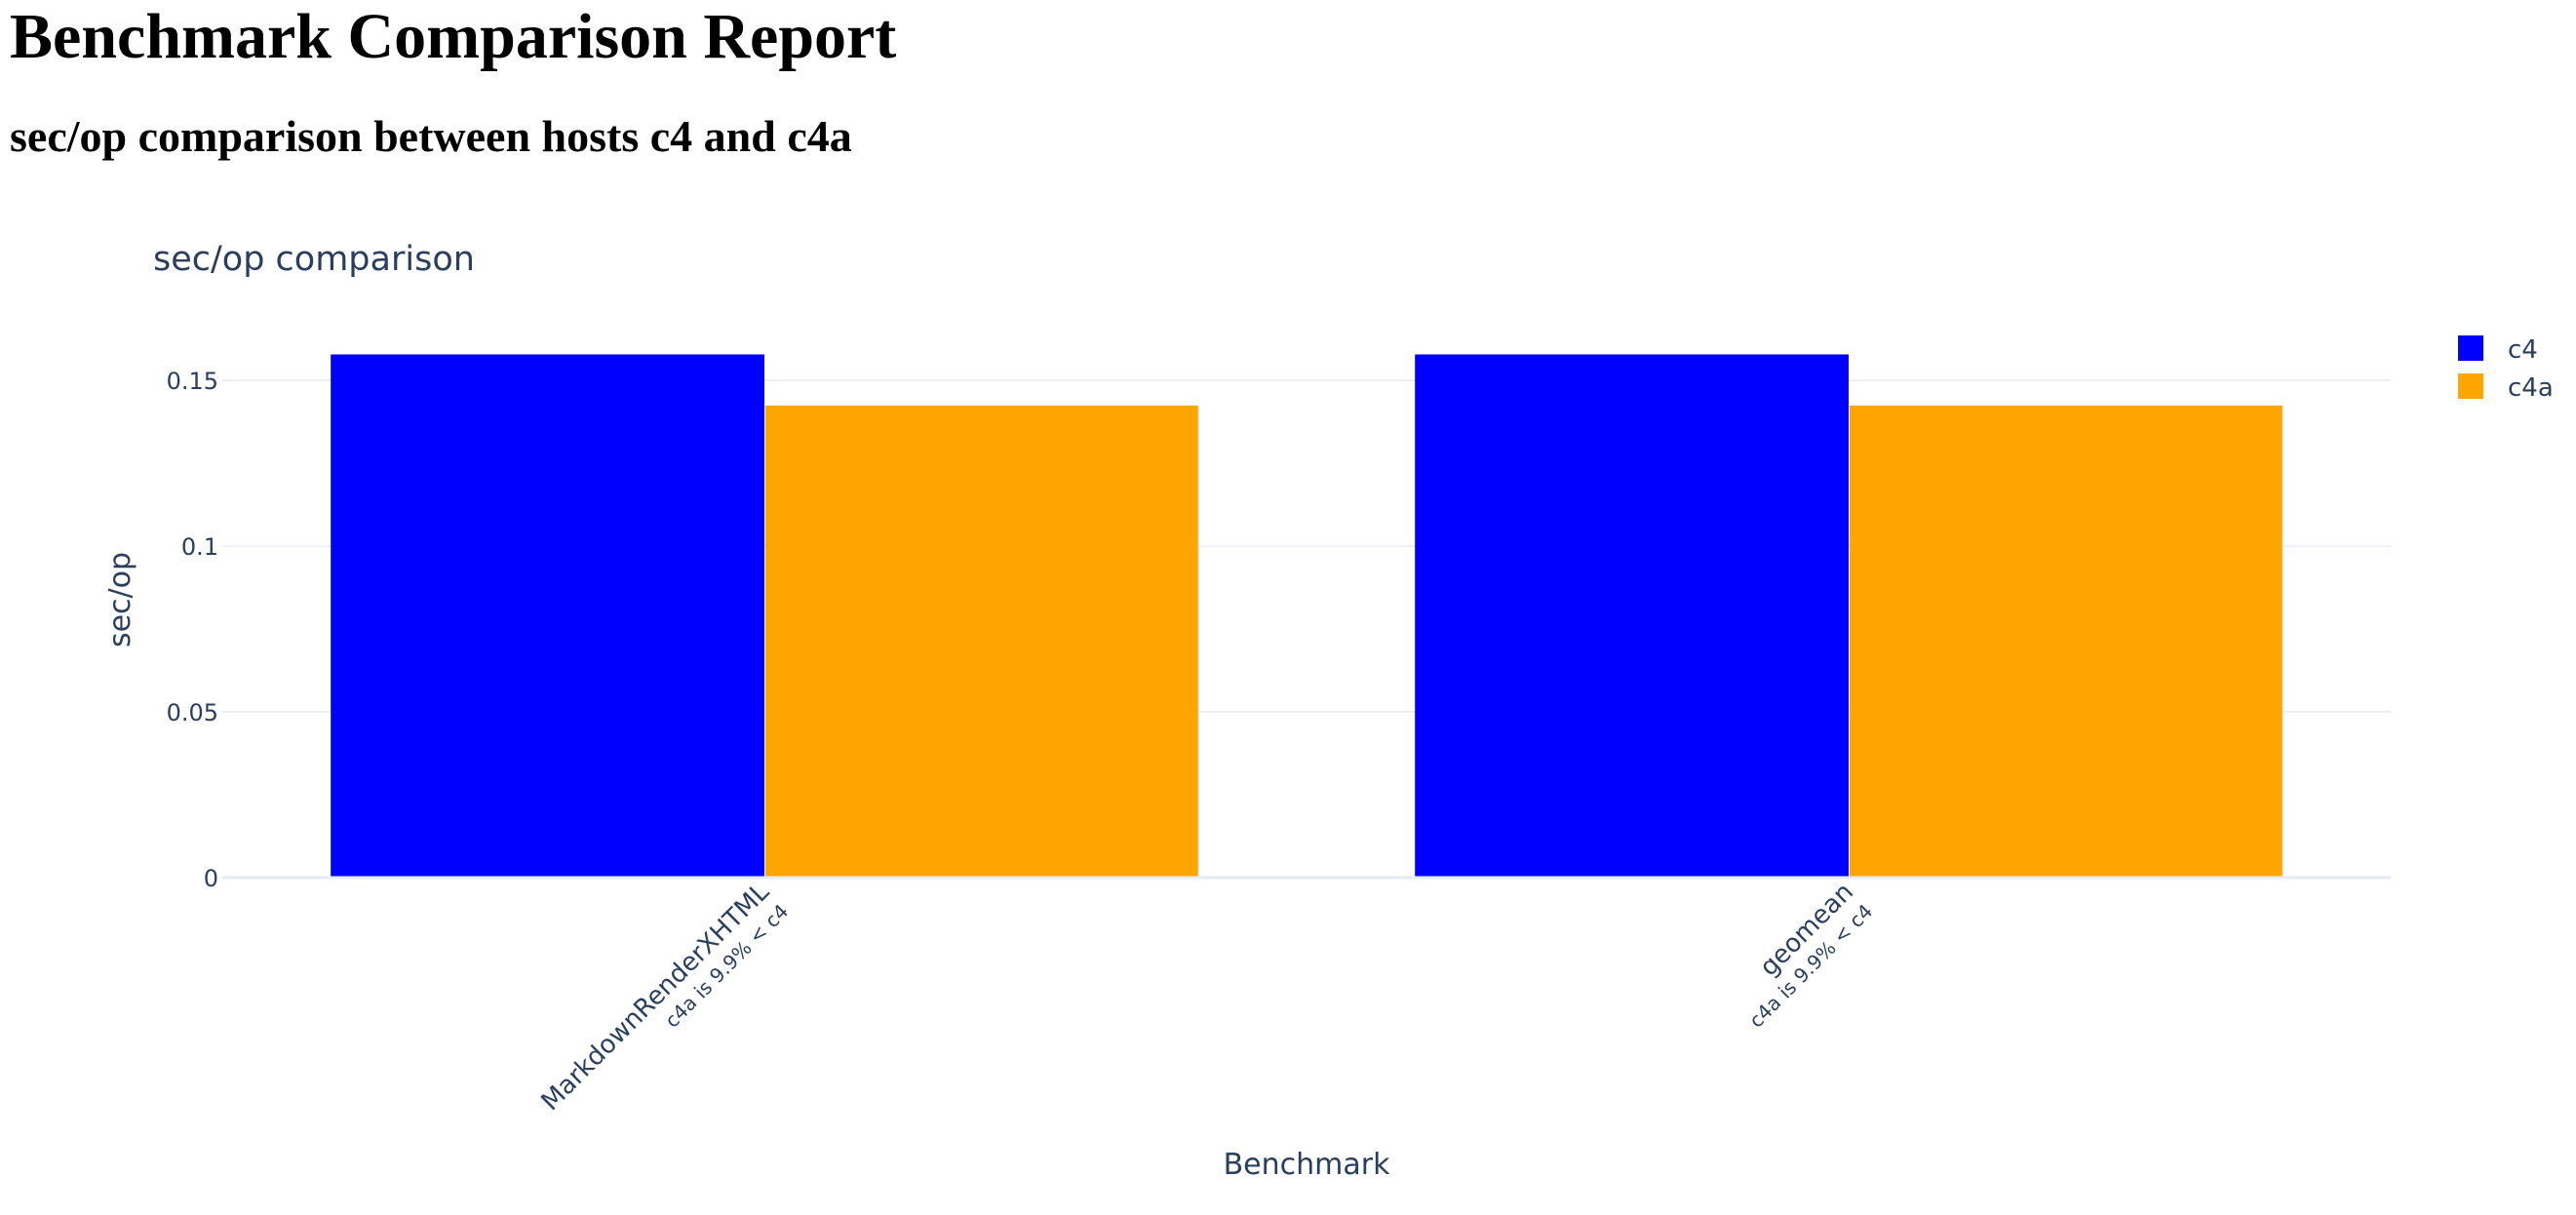 The height and width of the screenshot is (1215, 2576). What do you see at coordinates (120, 599) in the screenshot?
I see `y-axis-label: sec/op` at bounding box center [120, 599].